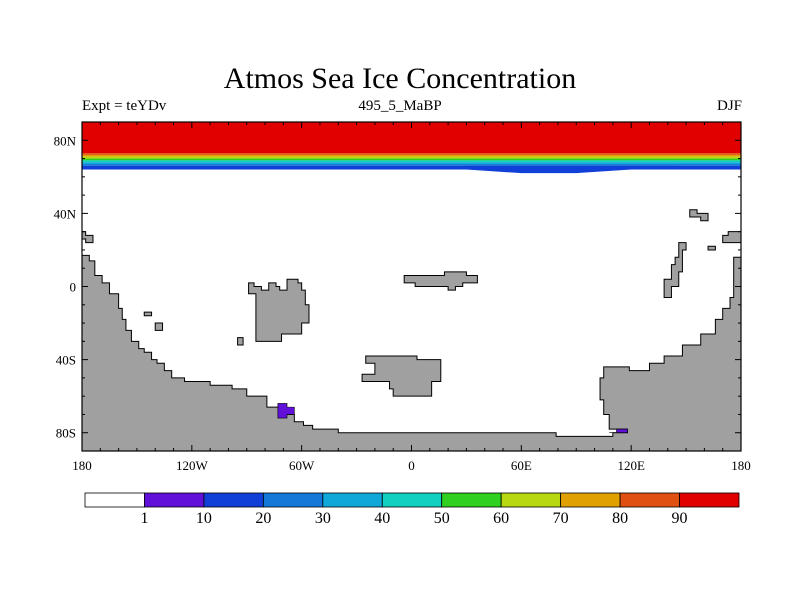 Image resolution: width=800 pixels, height=600 pixels. What do you see at coordinates (124, 106) in the screenshot?
I see `experiment-label: Expt = teYDv` at bounding box center [124, 106].